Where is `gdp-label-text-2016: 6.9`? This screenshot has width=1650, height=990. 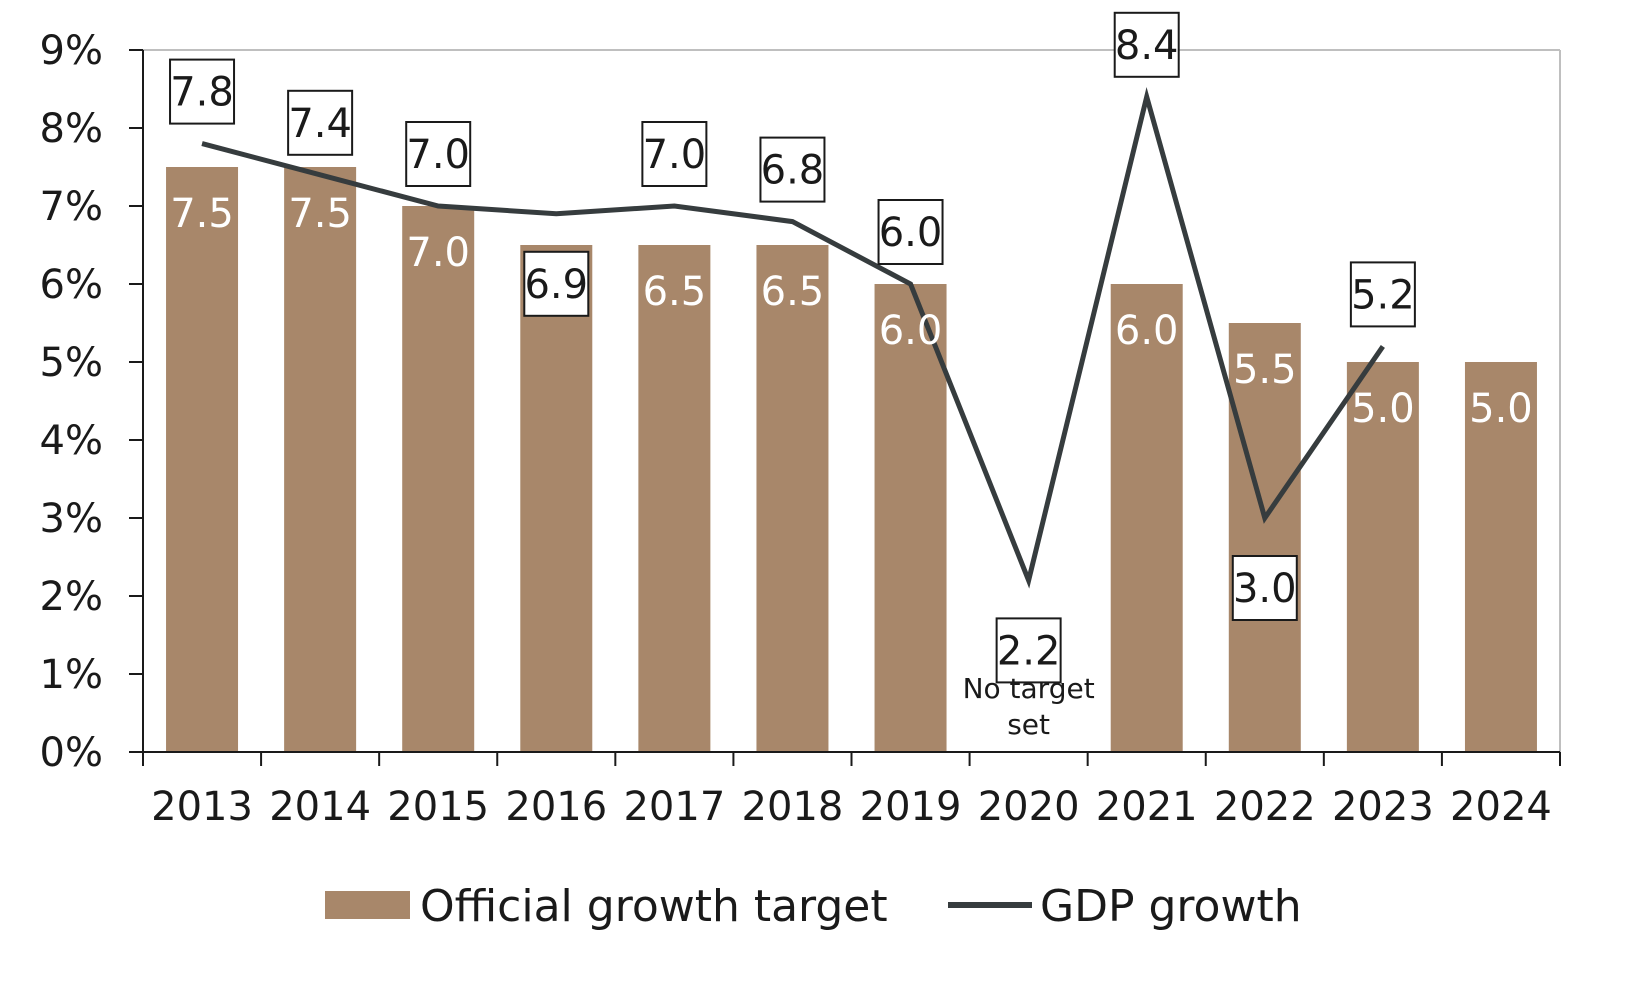 gdp-label-text-2016: 6.9 is located at coordinates (556, 285).